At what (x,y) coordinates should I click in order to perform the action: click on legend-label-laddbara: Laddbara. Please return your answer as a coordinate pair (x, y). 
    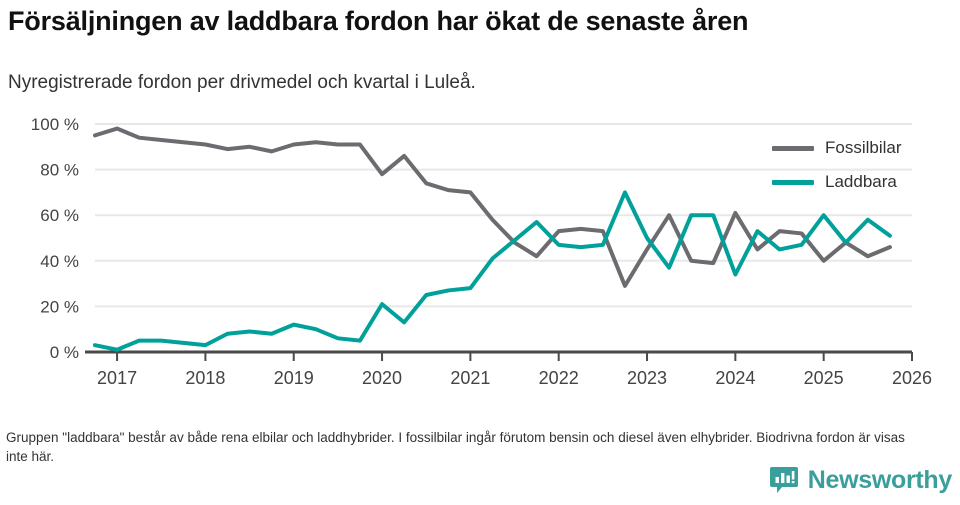
    Looking at the image, I should click on (861, 181).